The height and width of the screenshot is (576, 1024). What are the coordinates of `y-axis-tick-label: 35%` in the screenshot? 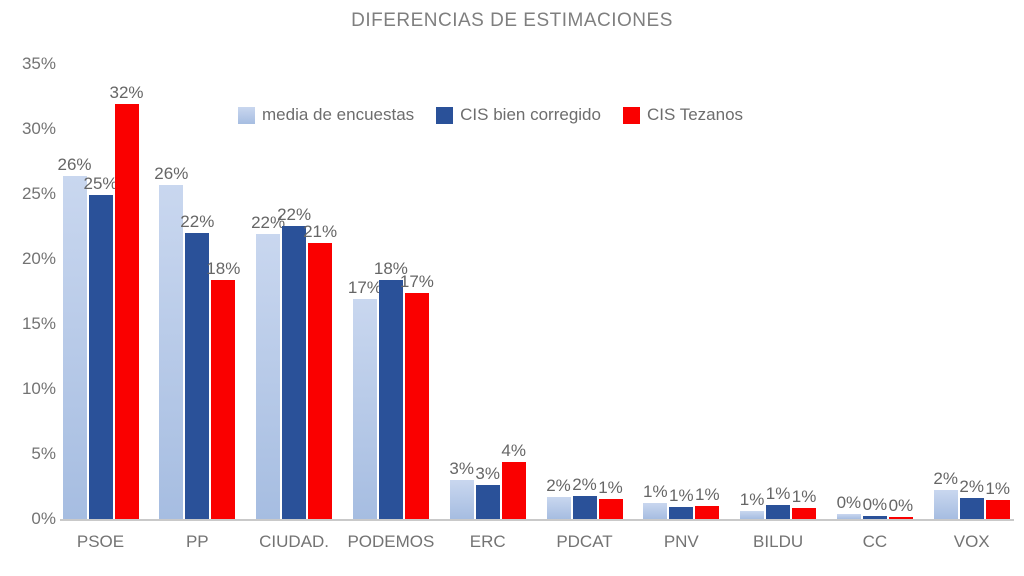 It's located at (38, 63).